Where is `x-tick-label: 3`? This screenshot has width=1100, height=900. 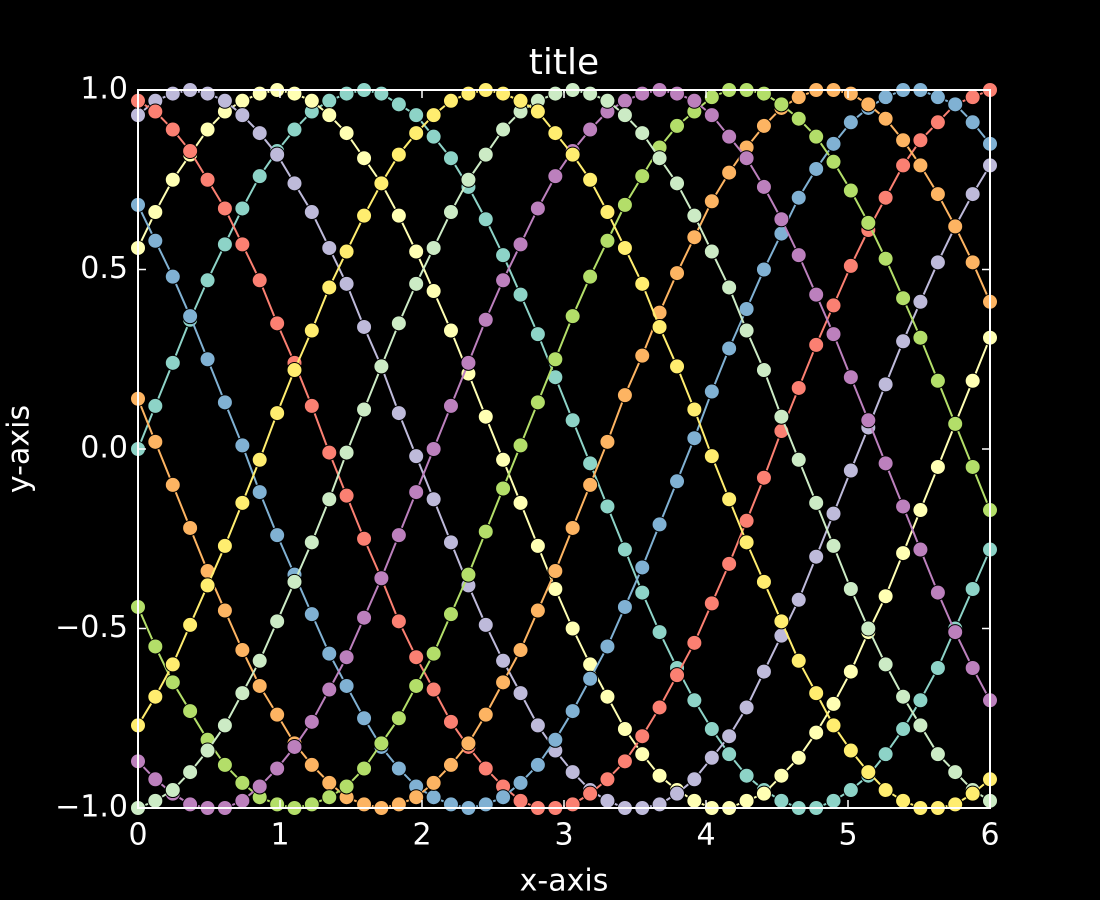 x-tick-label: 3 is located at coordinates (563, 835).